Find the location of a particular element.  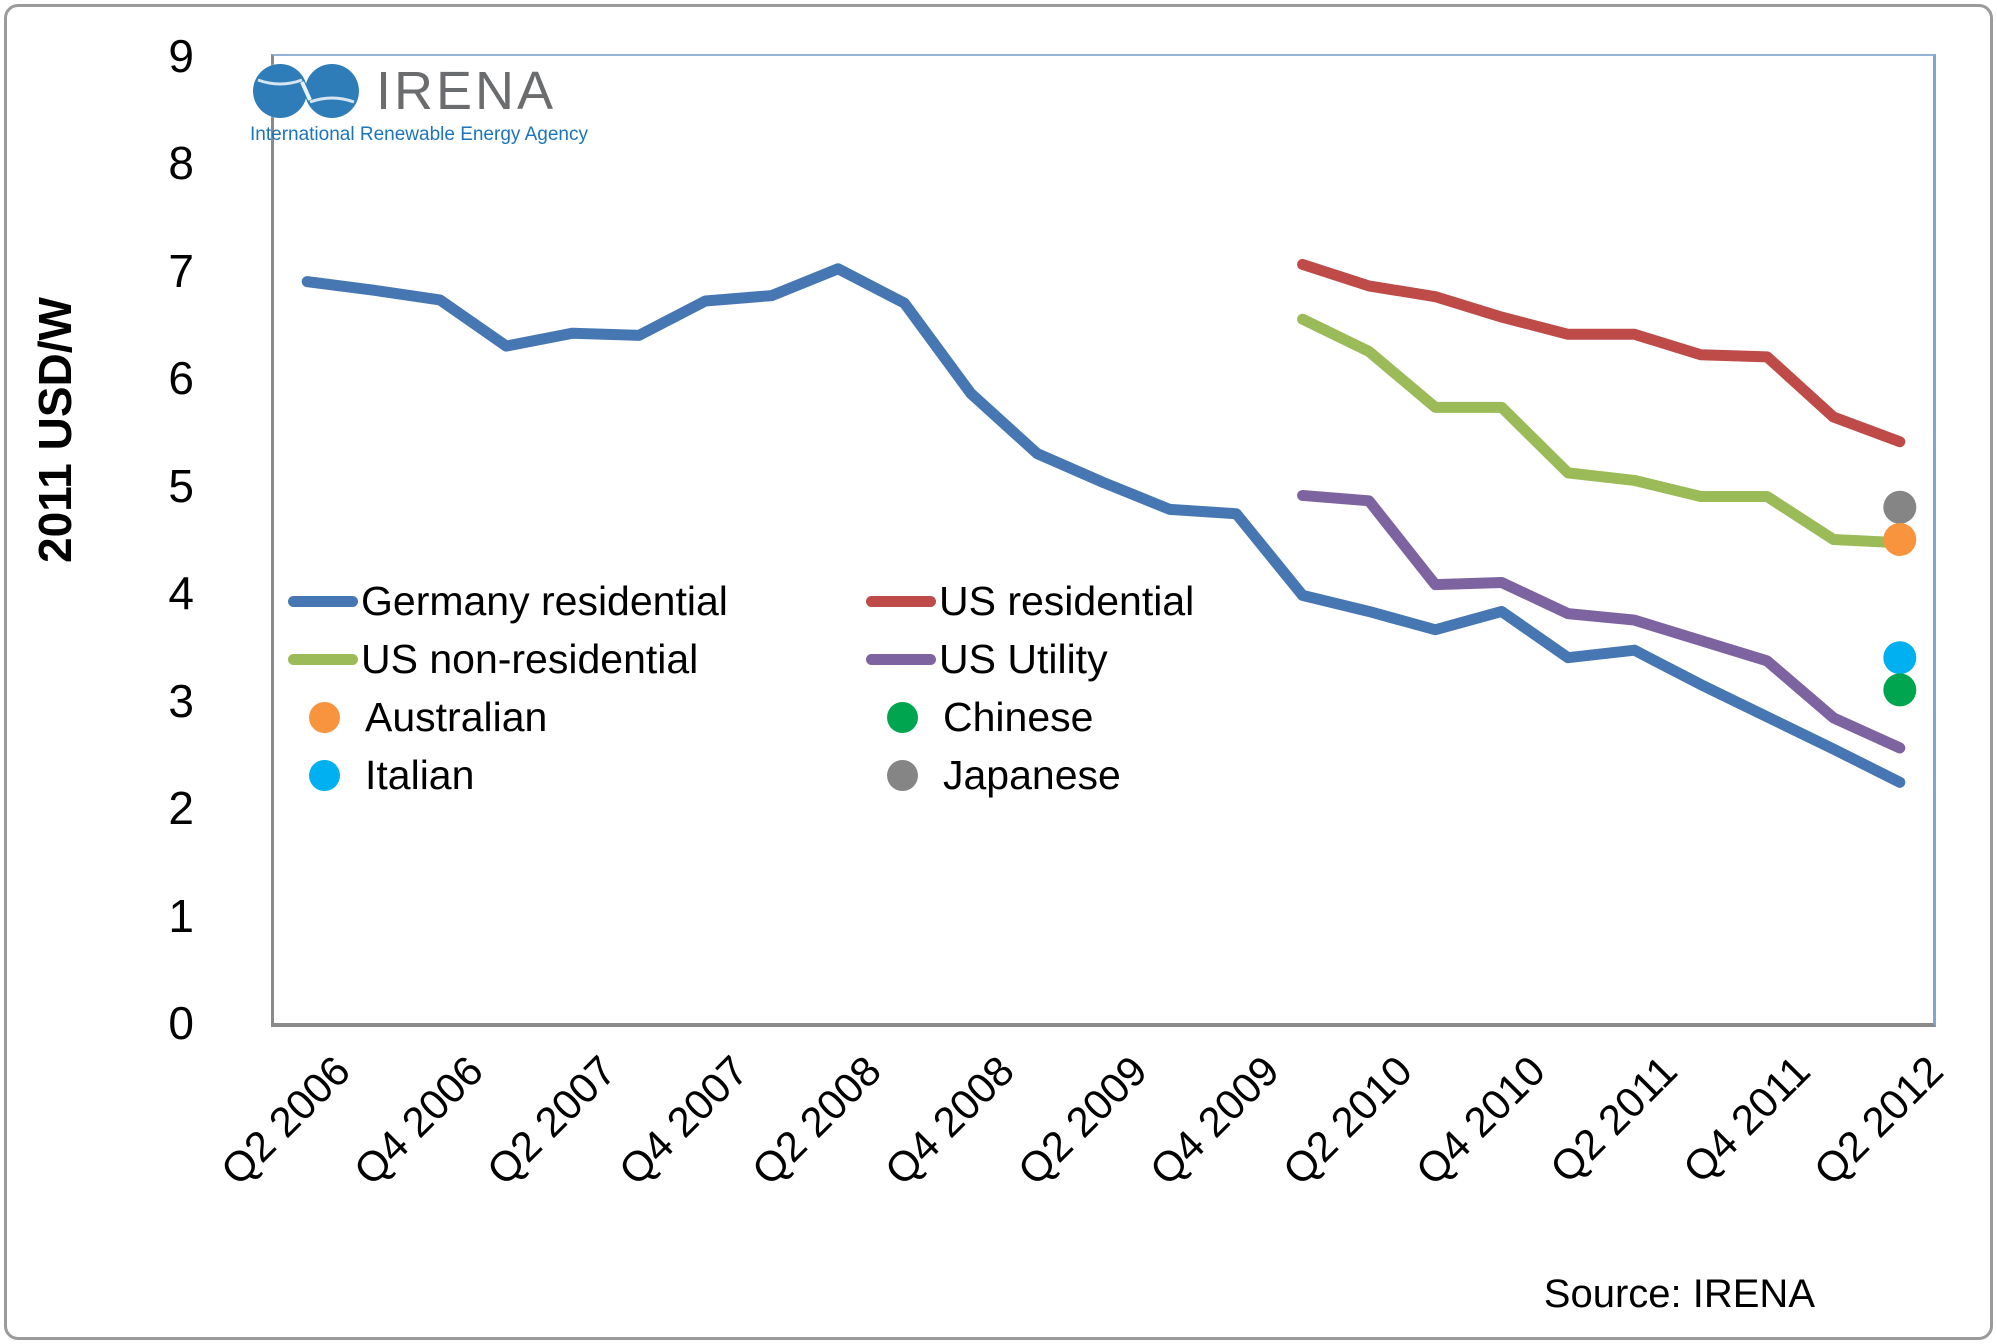

legend-line-marker-germany-residential is located at coordinates (323, 601).